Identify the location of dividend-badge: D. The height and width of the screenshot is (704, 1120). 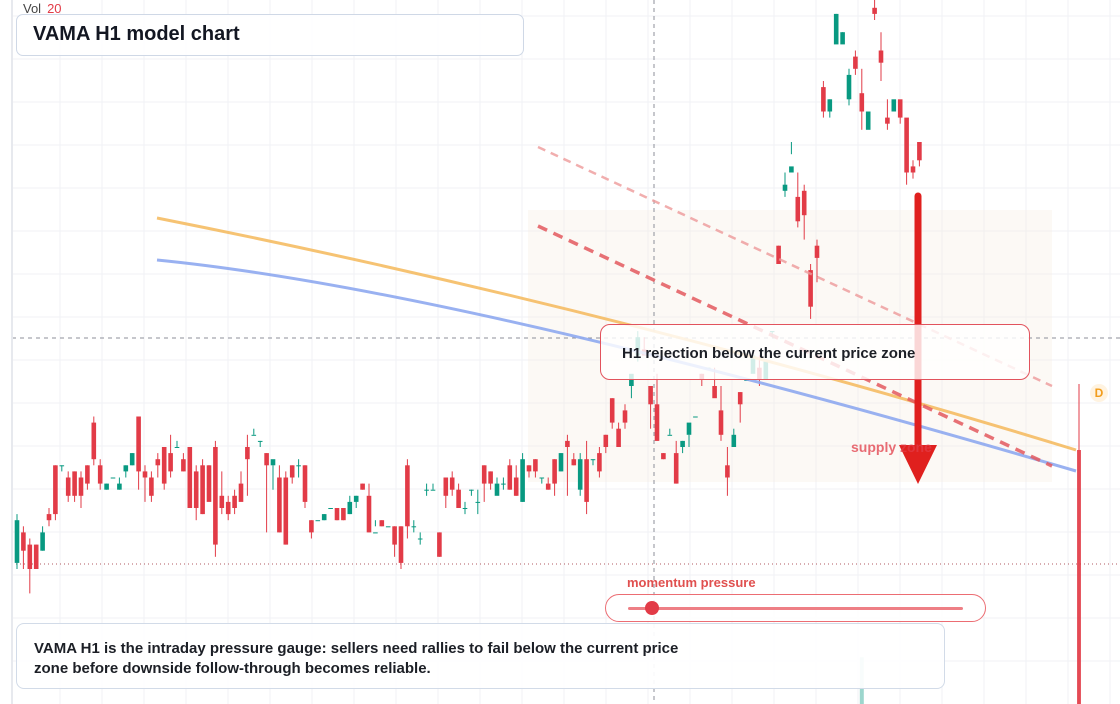
(1099, 393).